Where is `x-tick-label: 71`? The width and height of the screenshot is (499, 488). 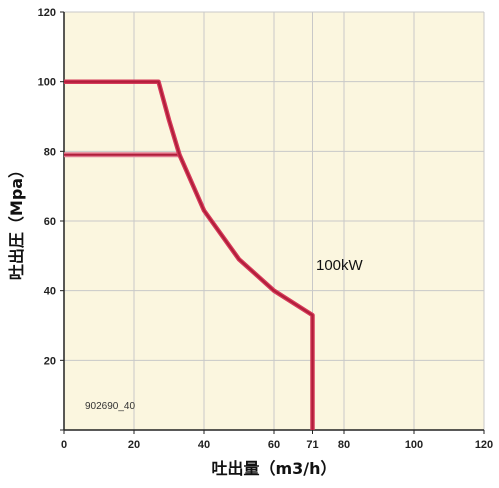
x-tick-label: 71 is located at coordinates (312, 445).